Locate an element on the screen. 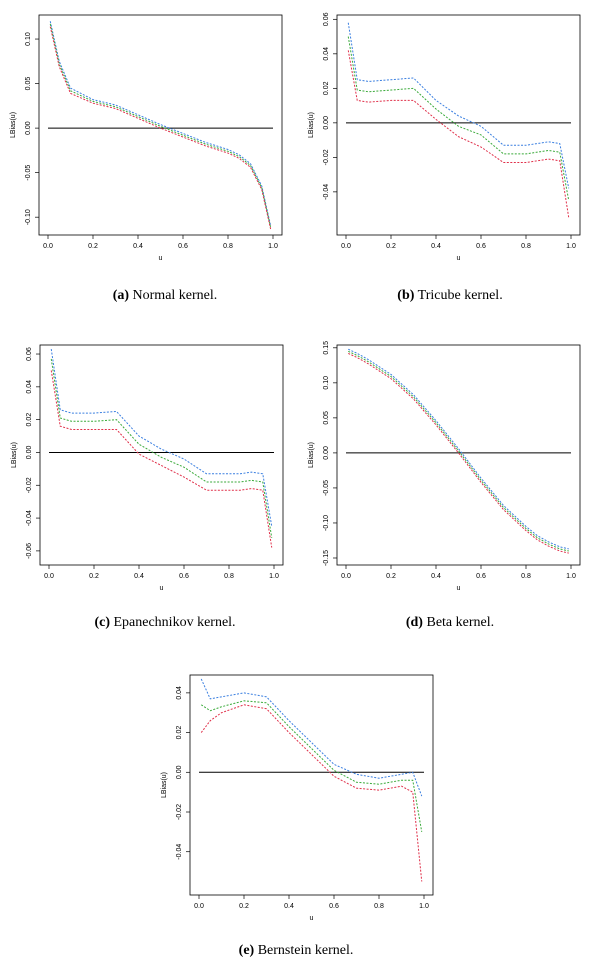 The height and width of the screenshot is (965, 592). caption: (d) Beta kernel. is located at coordinates (450, 622).